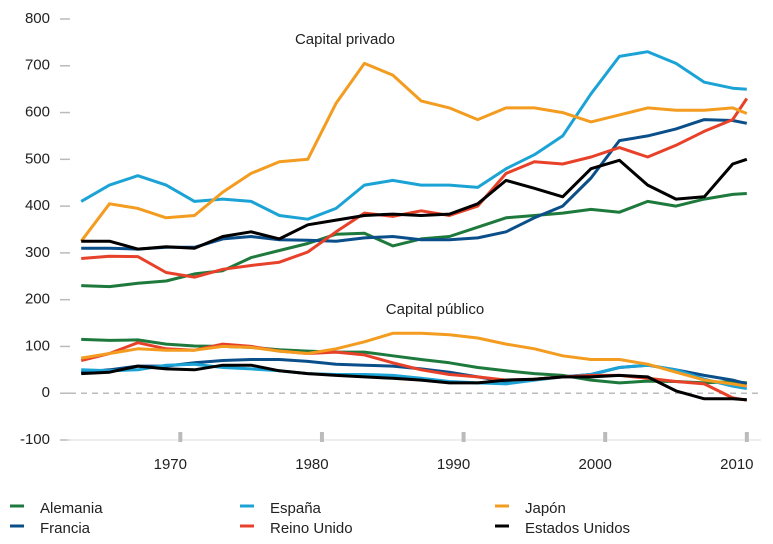 This screenshot has width=773, height=544. What do you see at coordinates (296, 508) in the screenshot?
I see `legend-label: España` at bounding box center [296, 508].